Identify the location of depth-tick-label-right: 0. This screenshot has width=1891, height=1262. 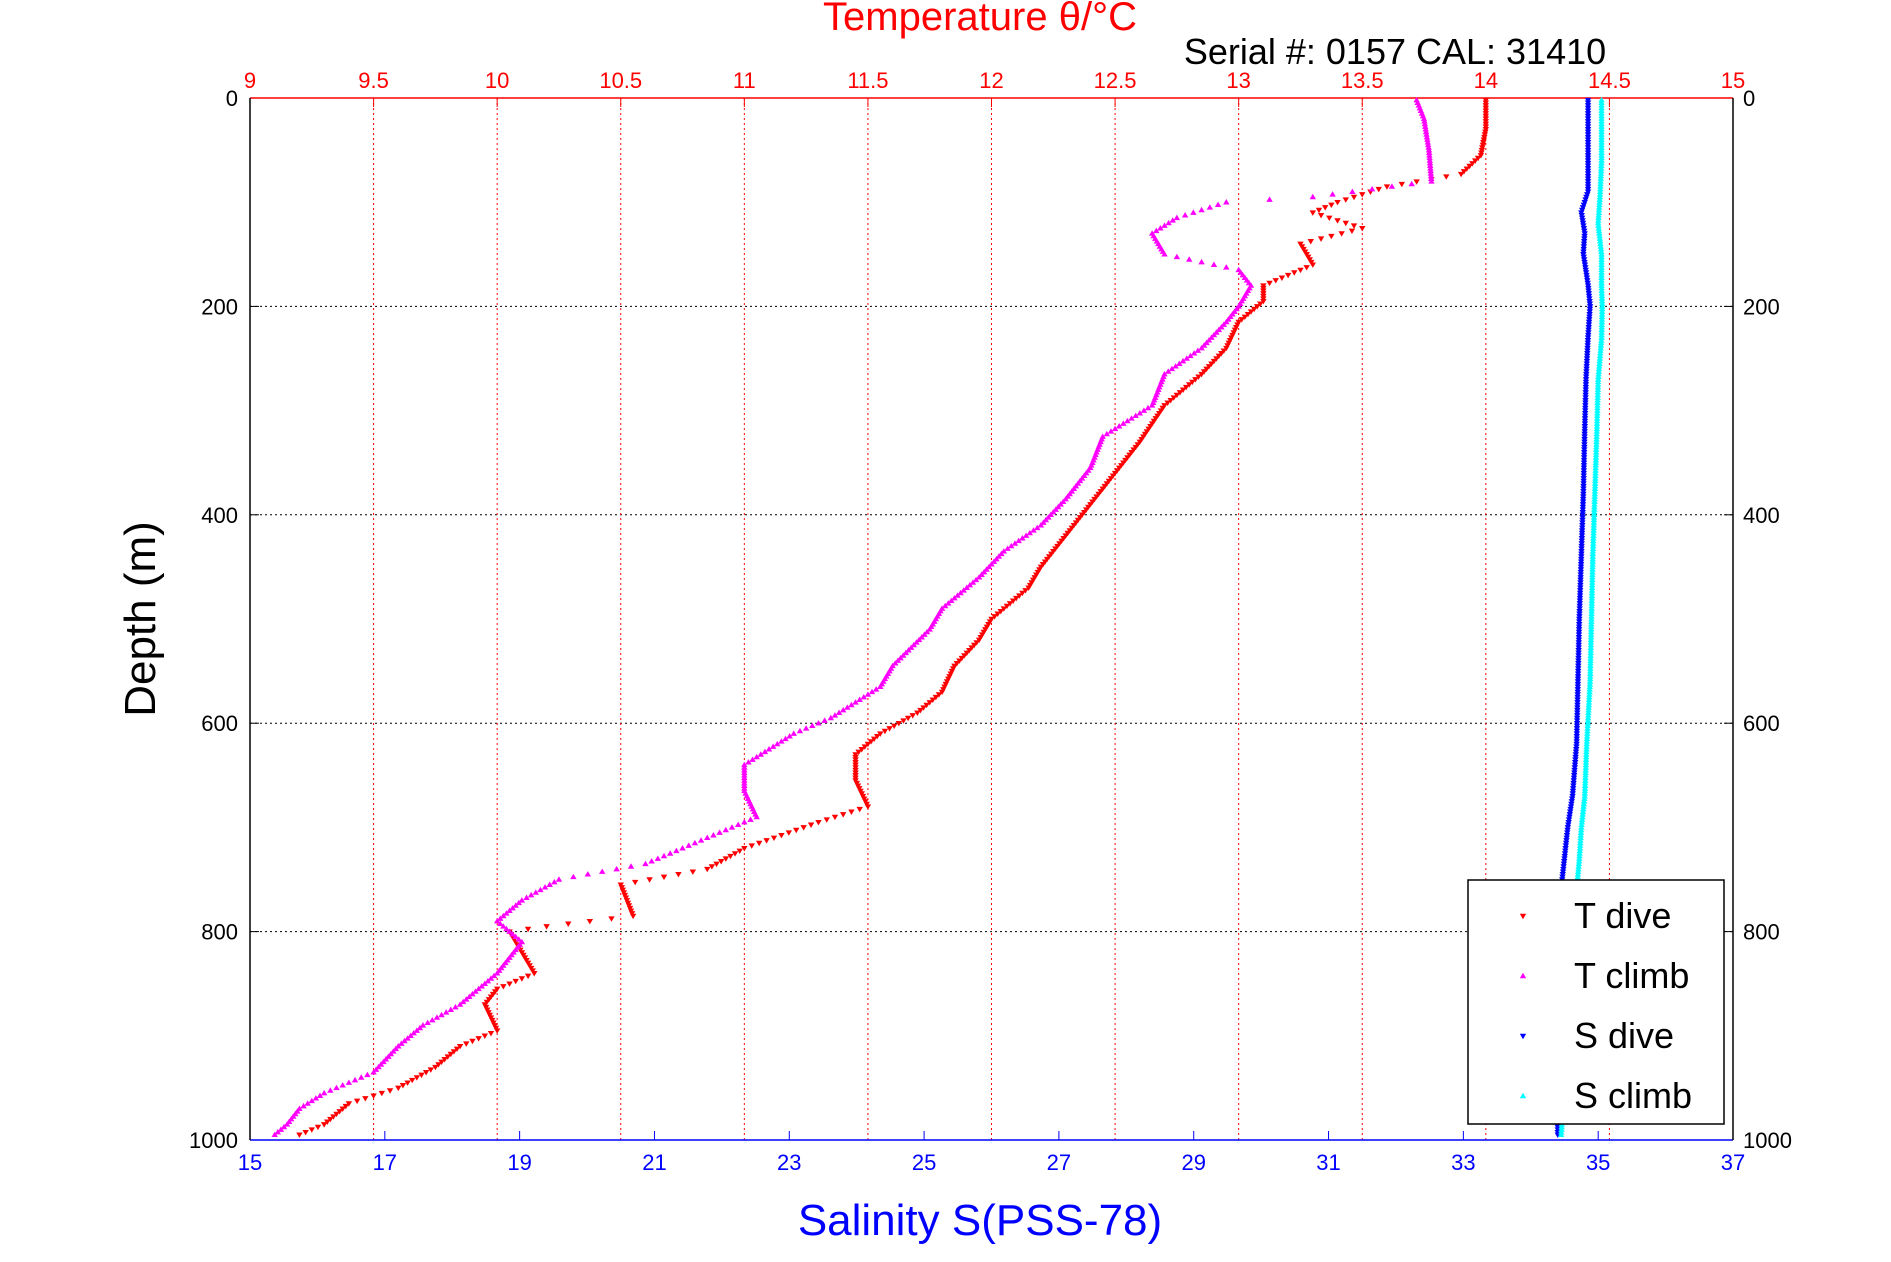
(1749, 98).